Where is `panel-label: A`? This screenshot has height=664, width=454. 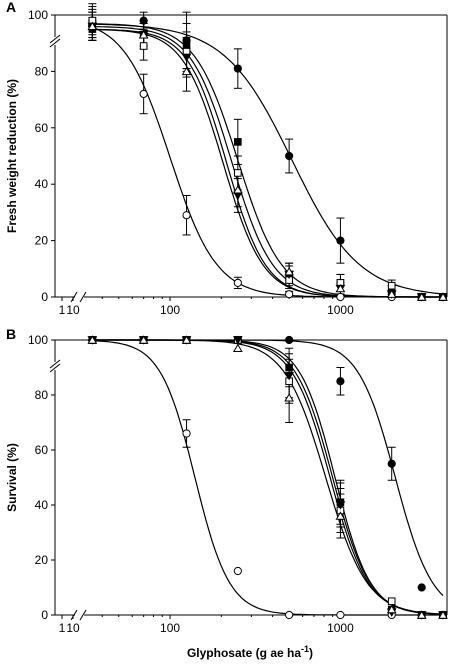 panel-label: A is located at coordinates (11, 7).